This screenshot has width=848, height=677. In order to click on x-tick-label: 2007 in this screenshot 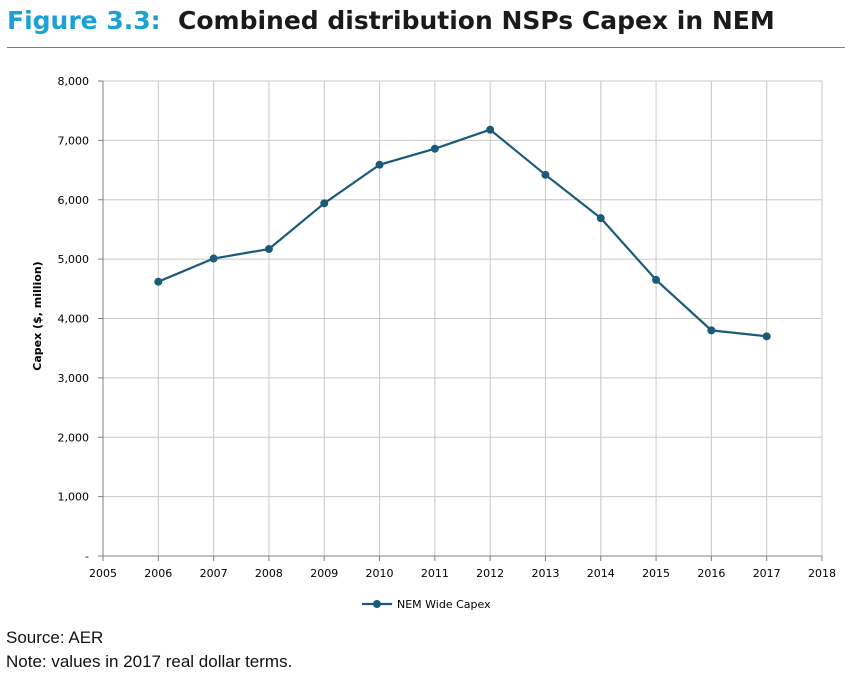, I will do `click(214, 573)`.